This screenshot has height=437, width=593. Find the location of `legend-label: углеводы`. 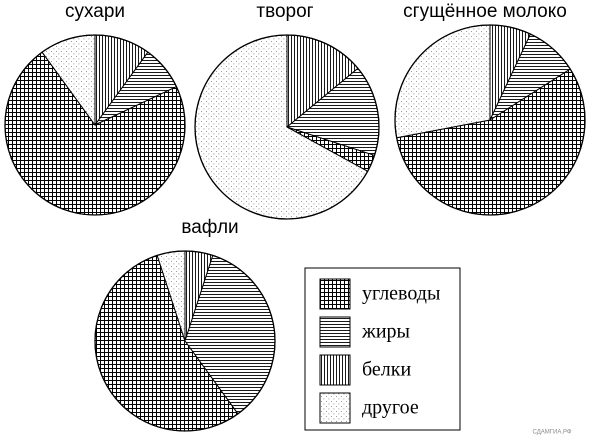

legend-label: углеводы is located at coordinates (401, 294).